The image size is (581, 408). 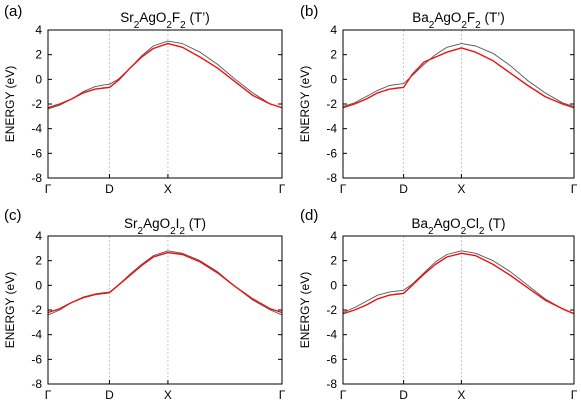 What do you see at coordinates (13, 11) in the screenshot?
I see `panel-label: (a)` at bounding box center [13, 11].